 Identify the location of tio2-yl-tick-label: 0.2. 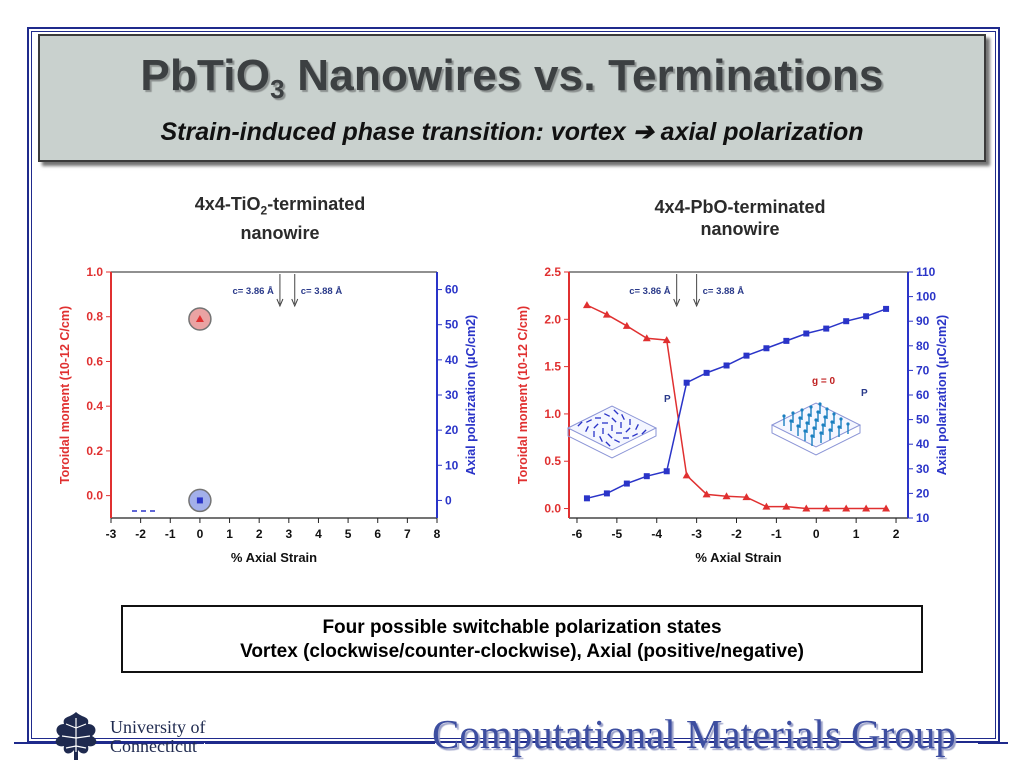
(94, 451).